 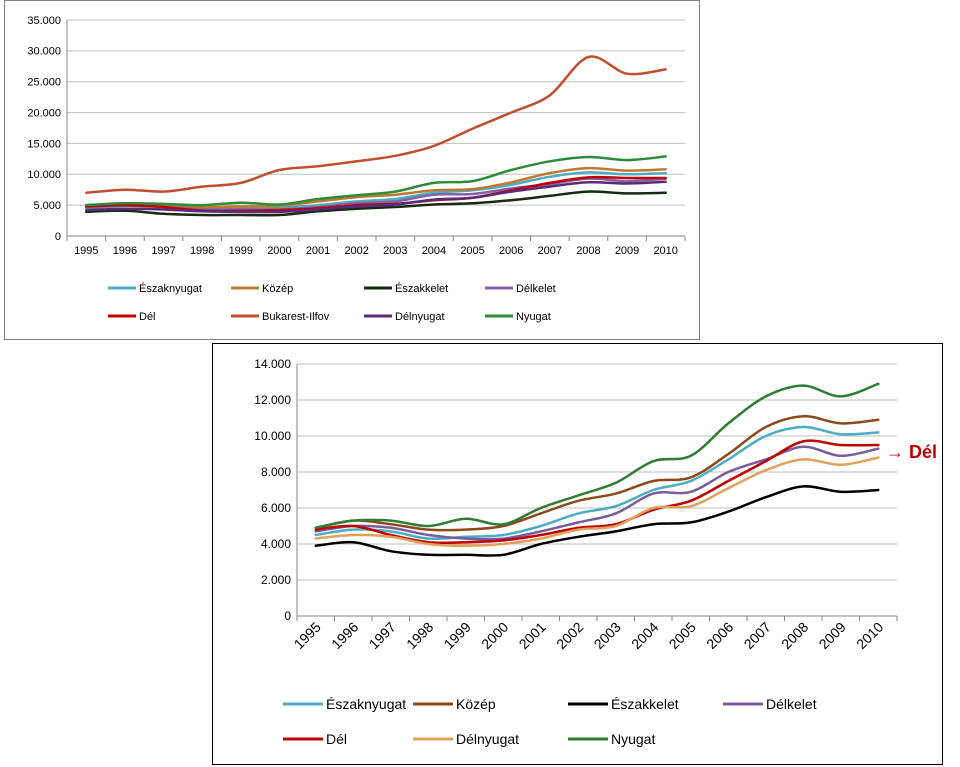 What do you see at coordinates (296, 317) in the screenshot?
I see `legend-label: Bukarest-Ilfov` at bounding box center [296, 317].